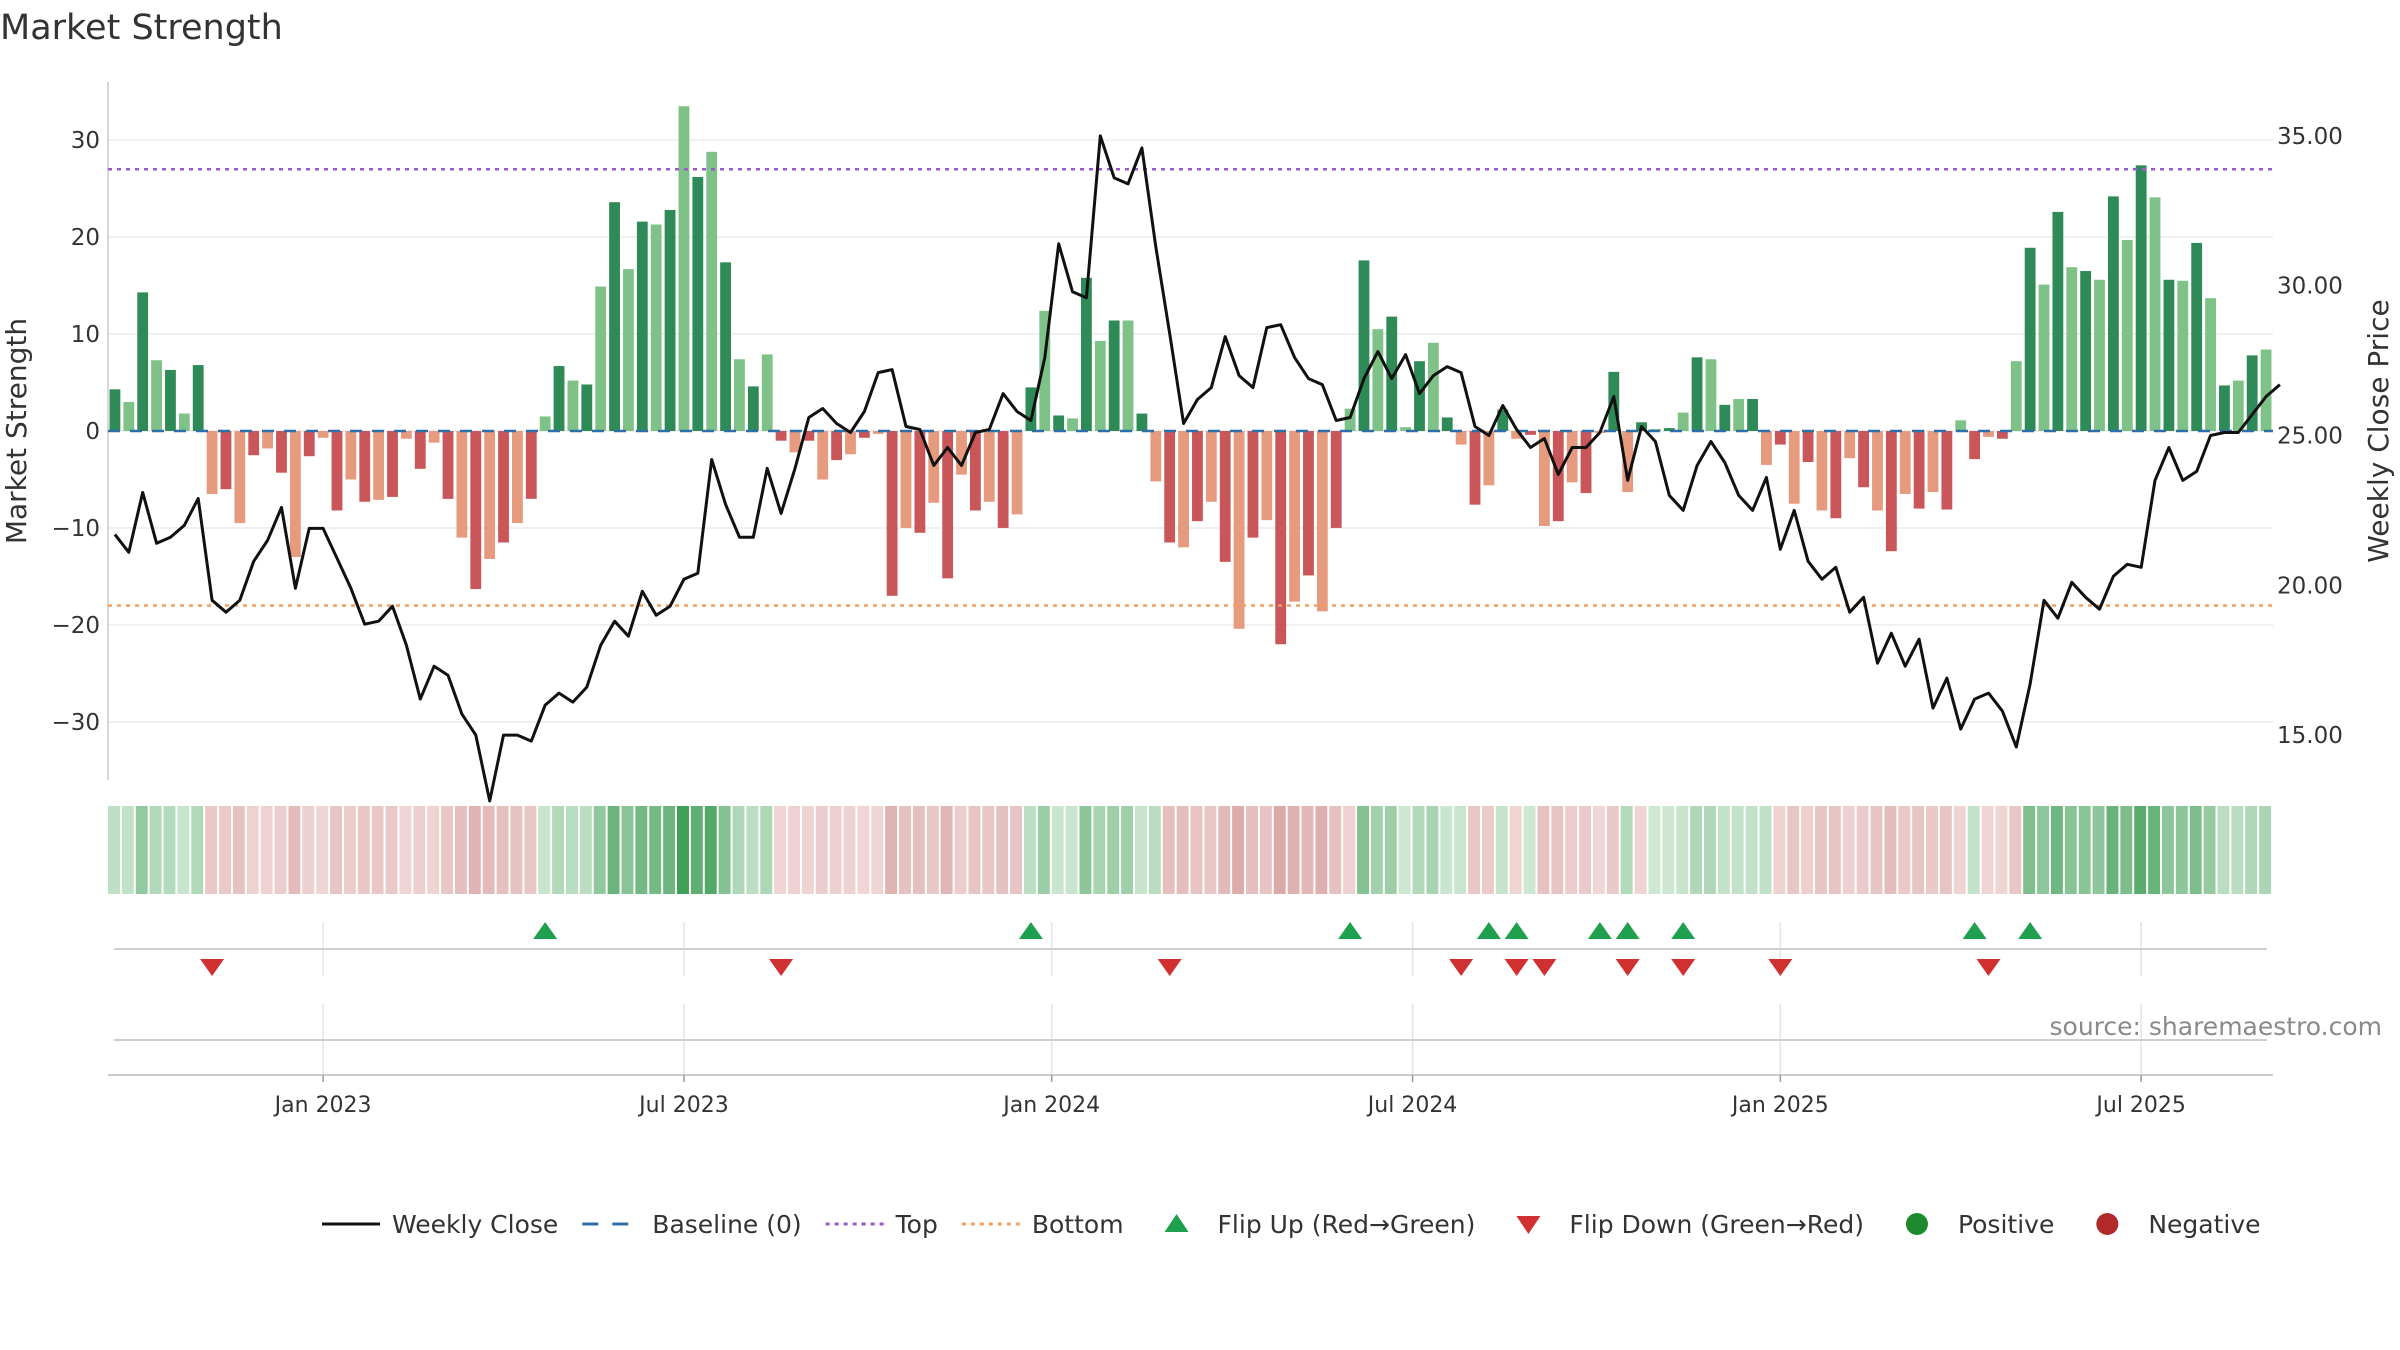 The width and height of the screenshot is (2400, 1350). Describe the element at coordinates (2107, 1224) in the screenshot. I see `legend-swatch-negative` at that location.